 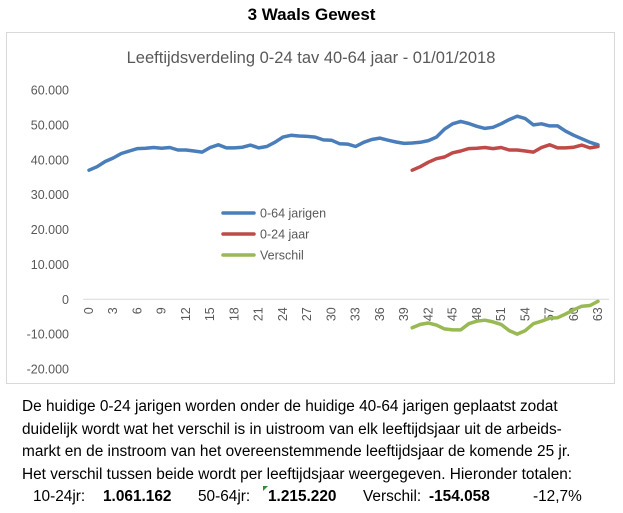 What do you see at coordinates (48, 370) in the screenshot?
I see `y-tick-label: -20.000` at bounding box center [48, 370].